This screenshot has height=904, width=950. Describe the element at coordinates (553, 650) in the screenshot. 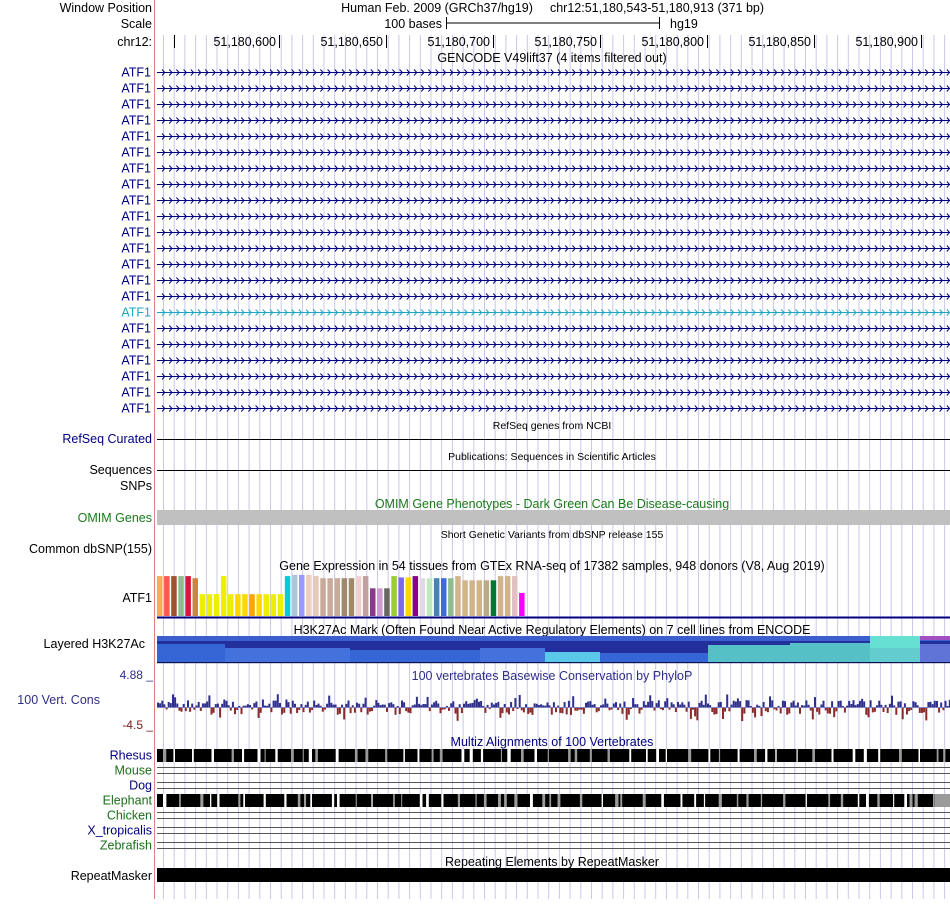

I see `h3k27ac-signal-layers` at that location.